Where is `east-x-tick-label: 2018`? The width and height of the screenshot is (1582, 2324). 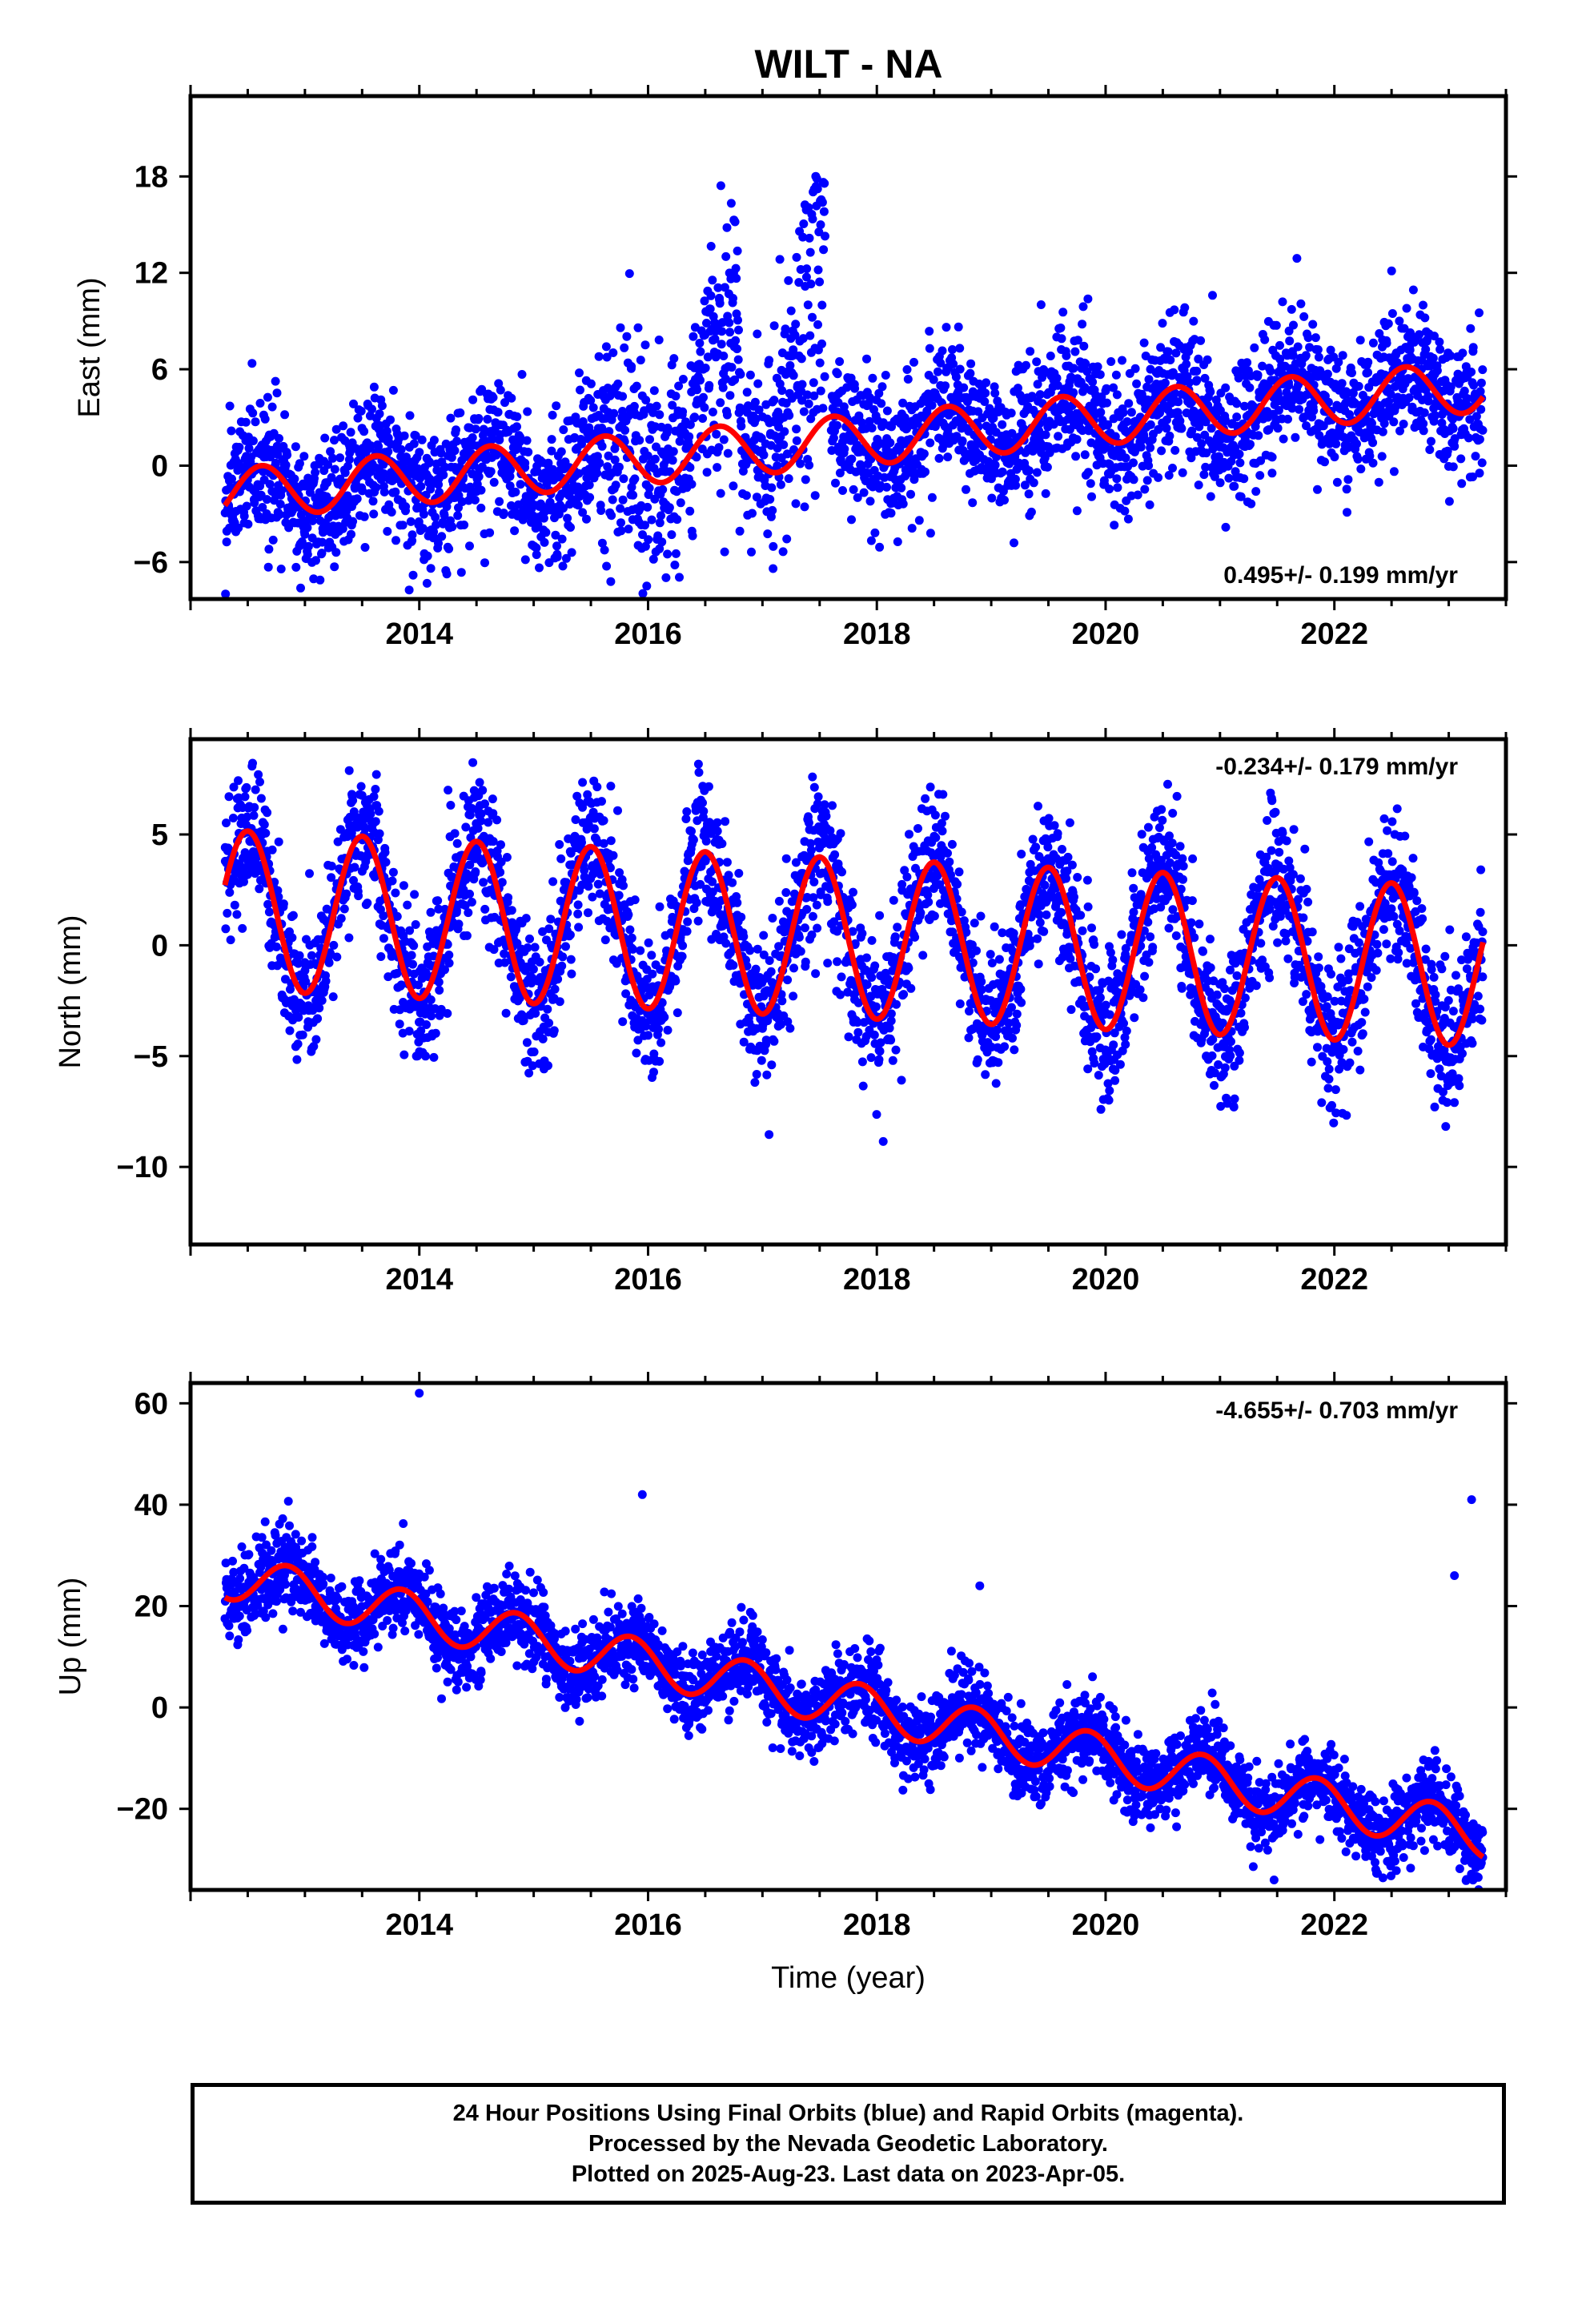
east-x-tick-label: 2018 is located at coordinates (877, 634).